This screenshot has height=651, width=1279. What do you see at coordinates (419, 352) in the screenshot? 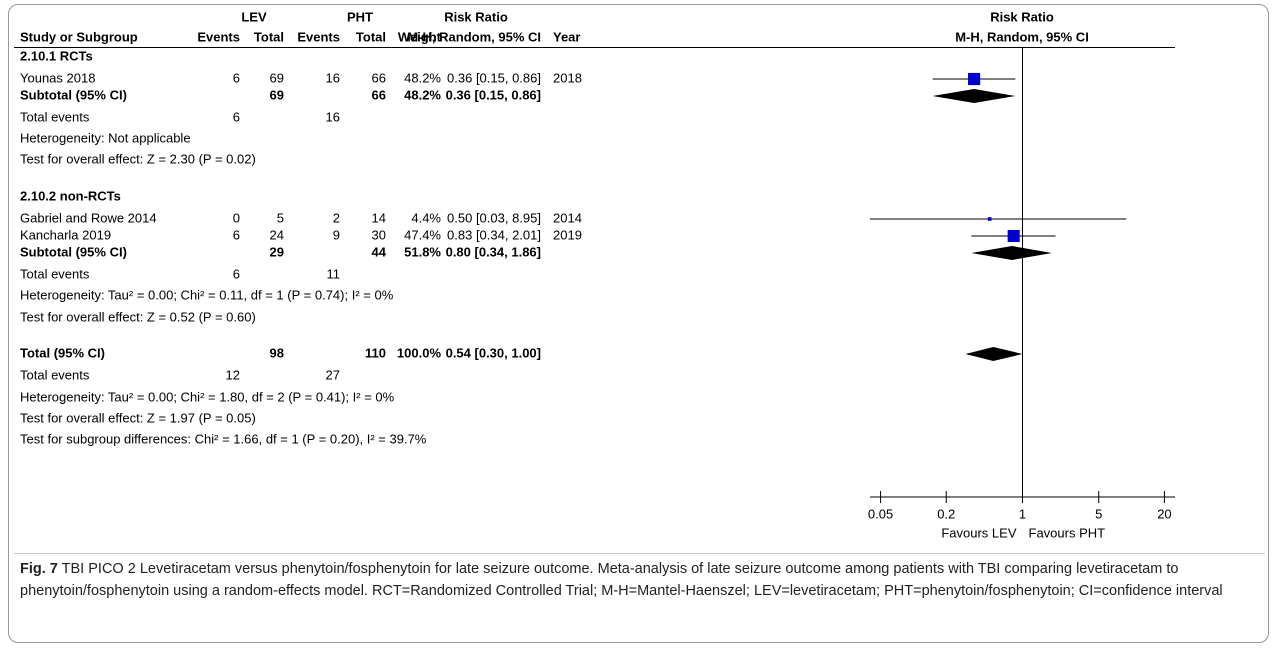
I see `subtotal-weight-label: 100.0%` at bounding box center [419, 352].